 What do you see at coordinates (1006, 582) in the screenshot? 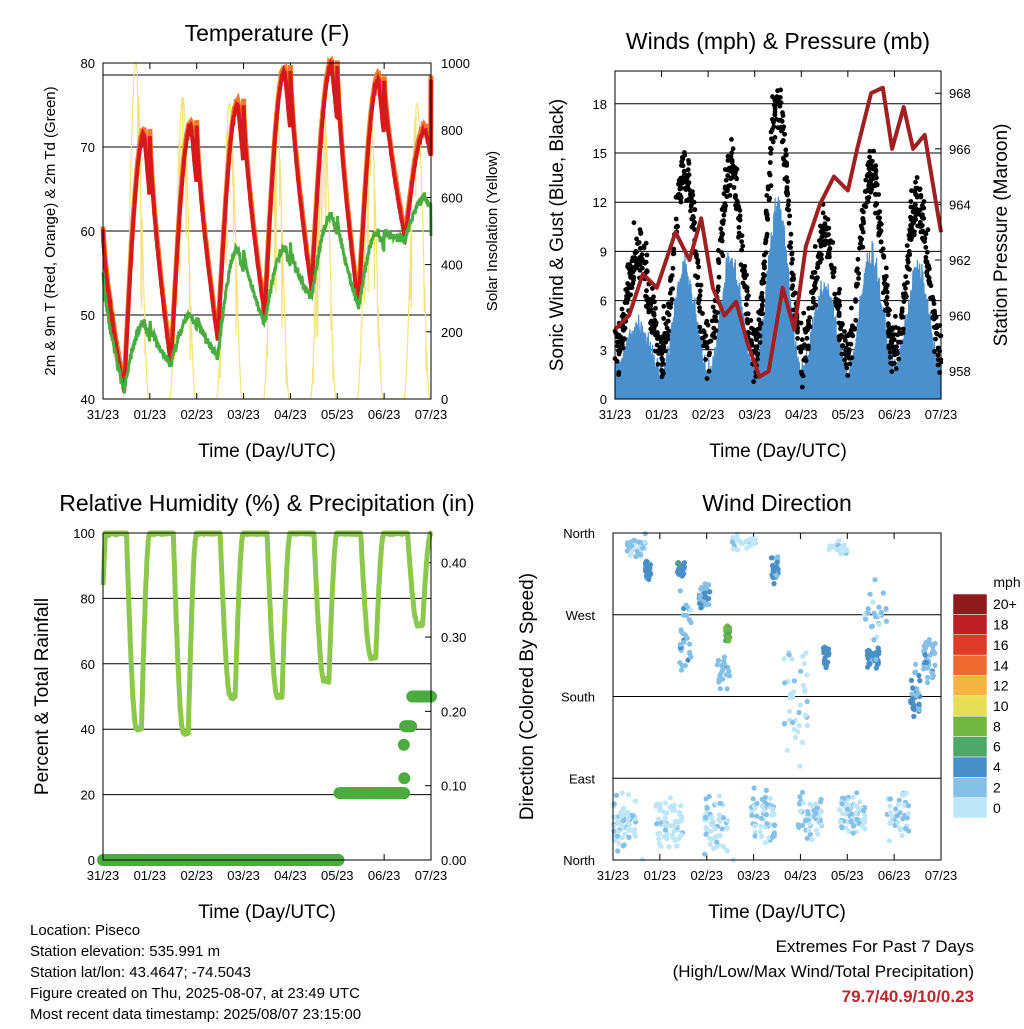
I see `legend-title: mph` at bounding box center [1006, 582].